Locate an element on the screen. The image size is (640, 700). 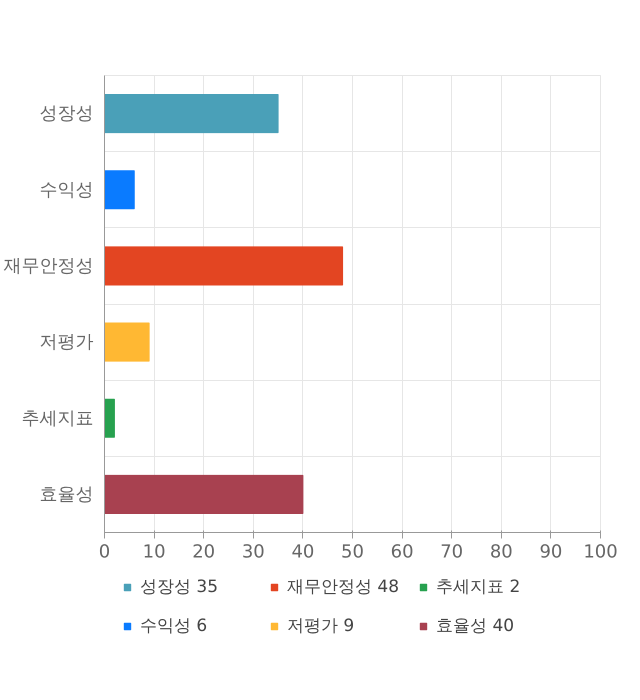
x-tick-label: 20 is located at coordinates (204, 552).